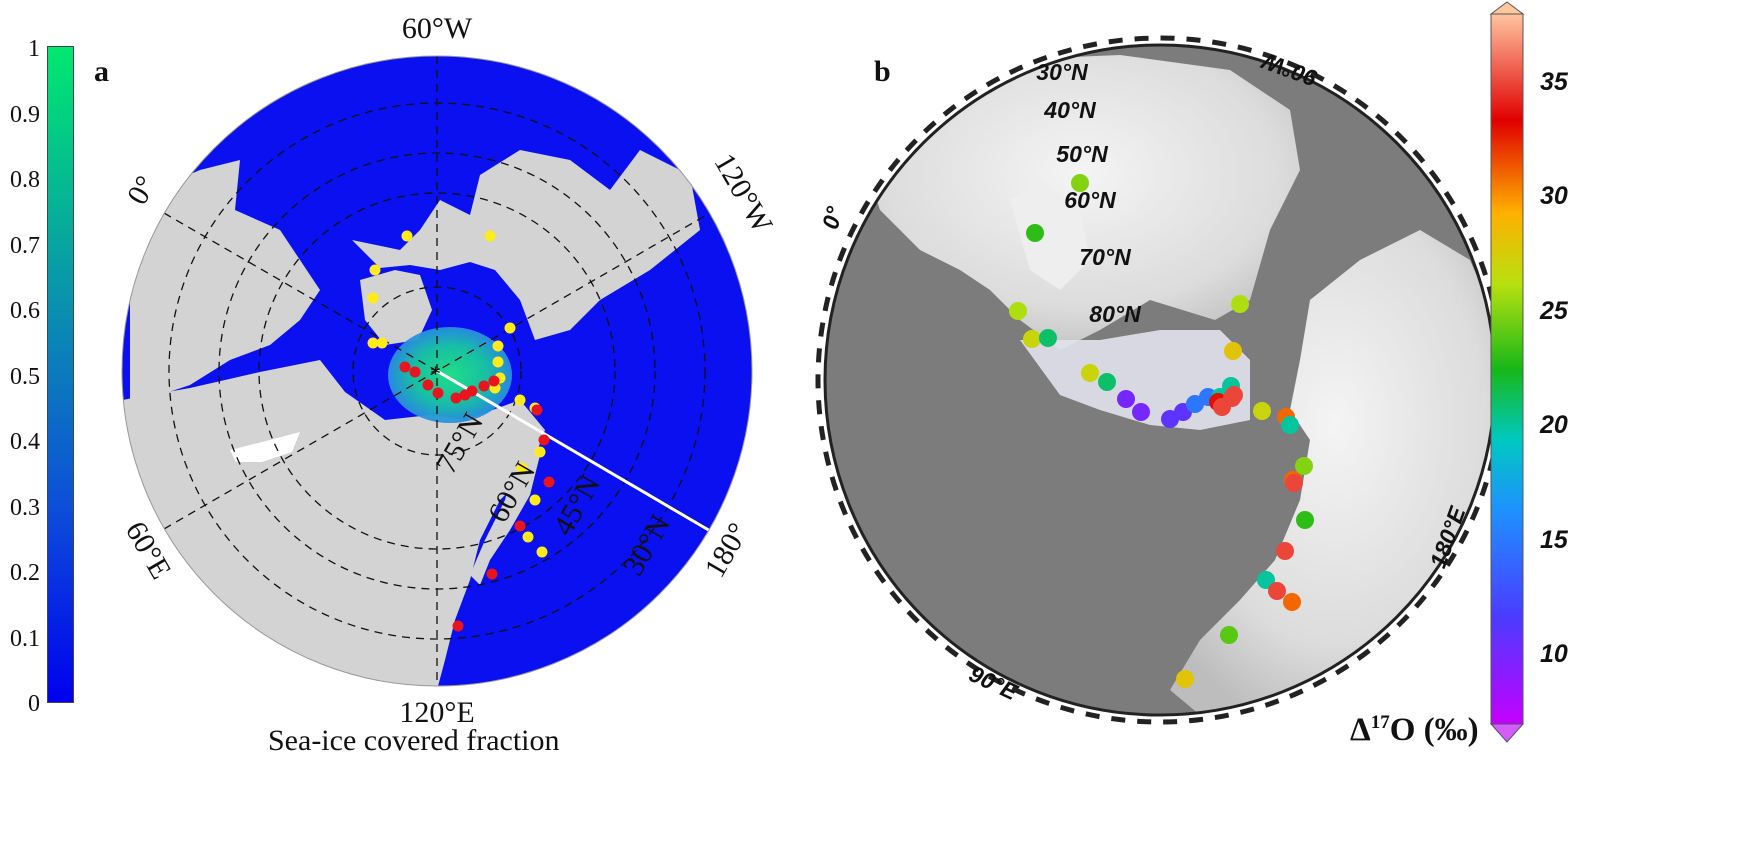 This screenshot has width=1750, height=855. I want to click on panel-b-lat-40N: 40°N, so click(1069, 110).